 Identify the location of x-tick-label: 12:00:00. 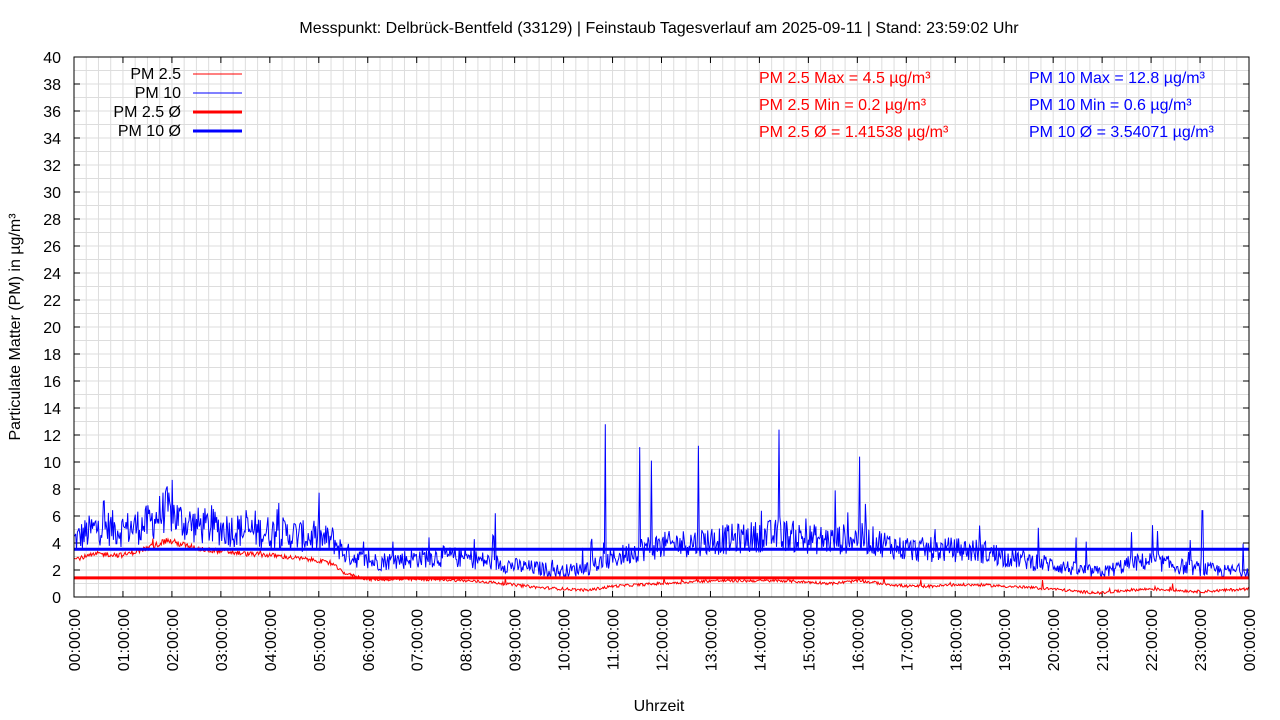
(663, 640).